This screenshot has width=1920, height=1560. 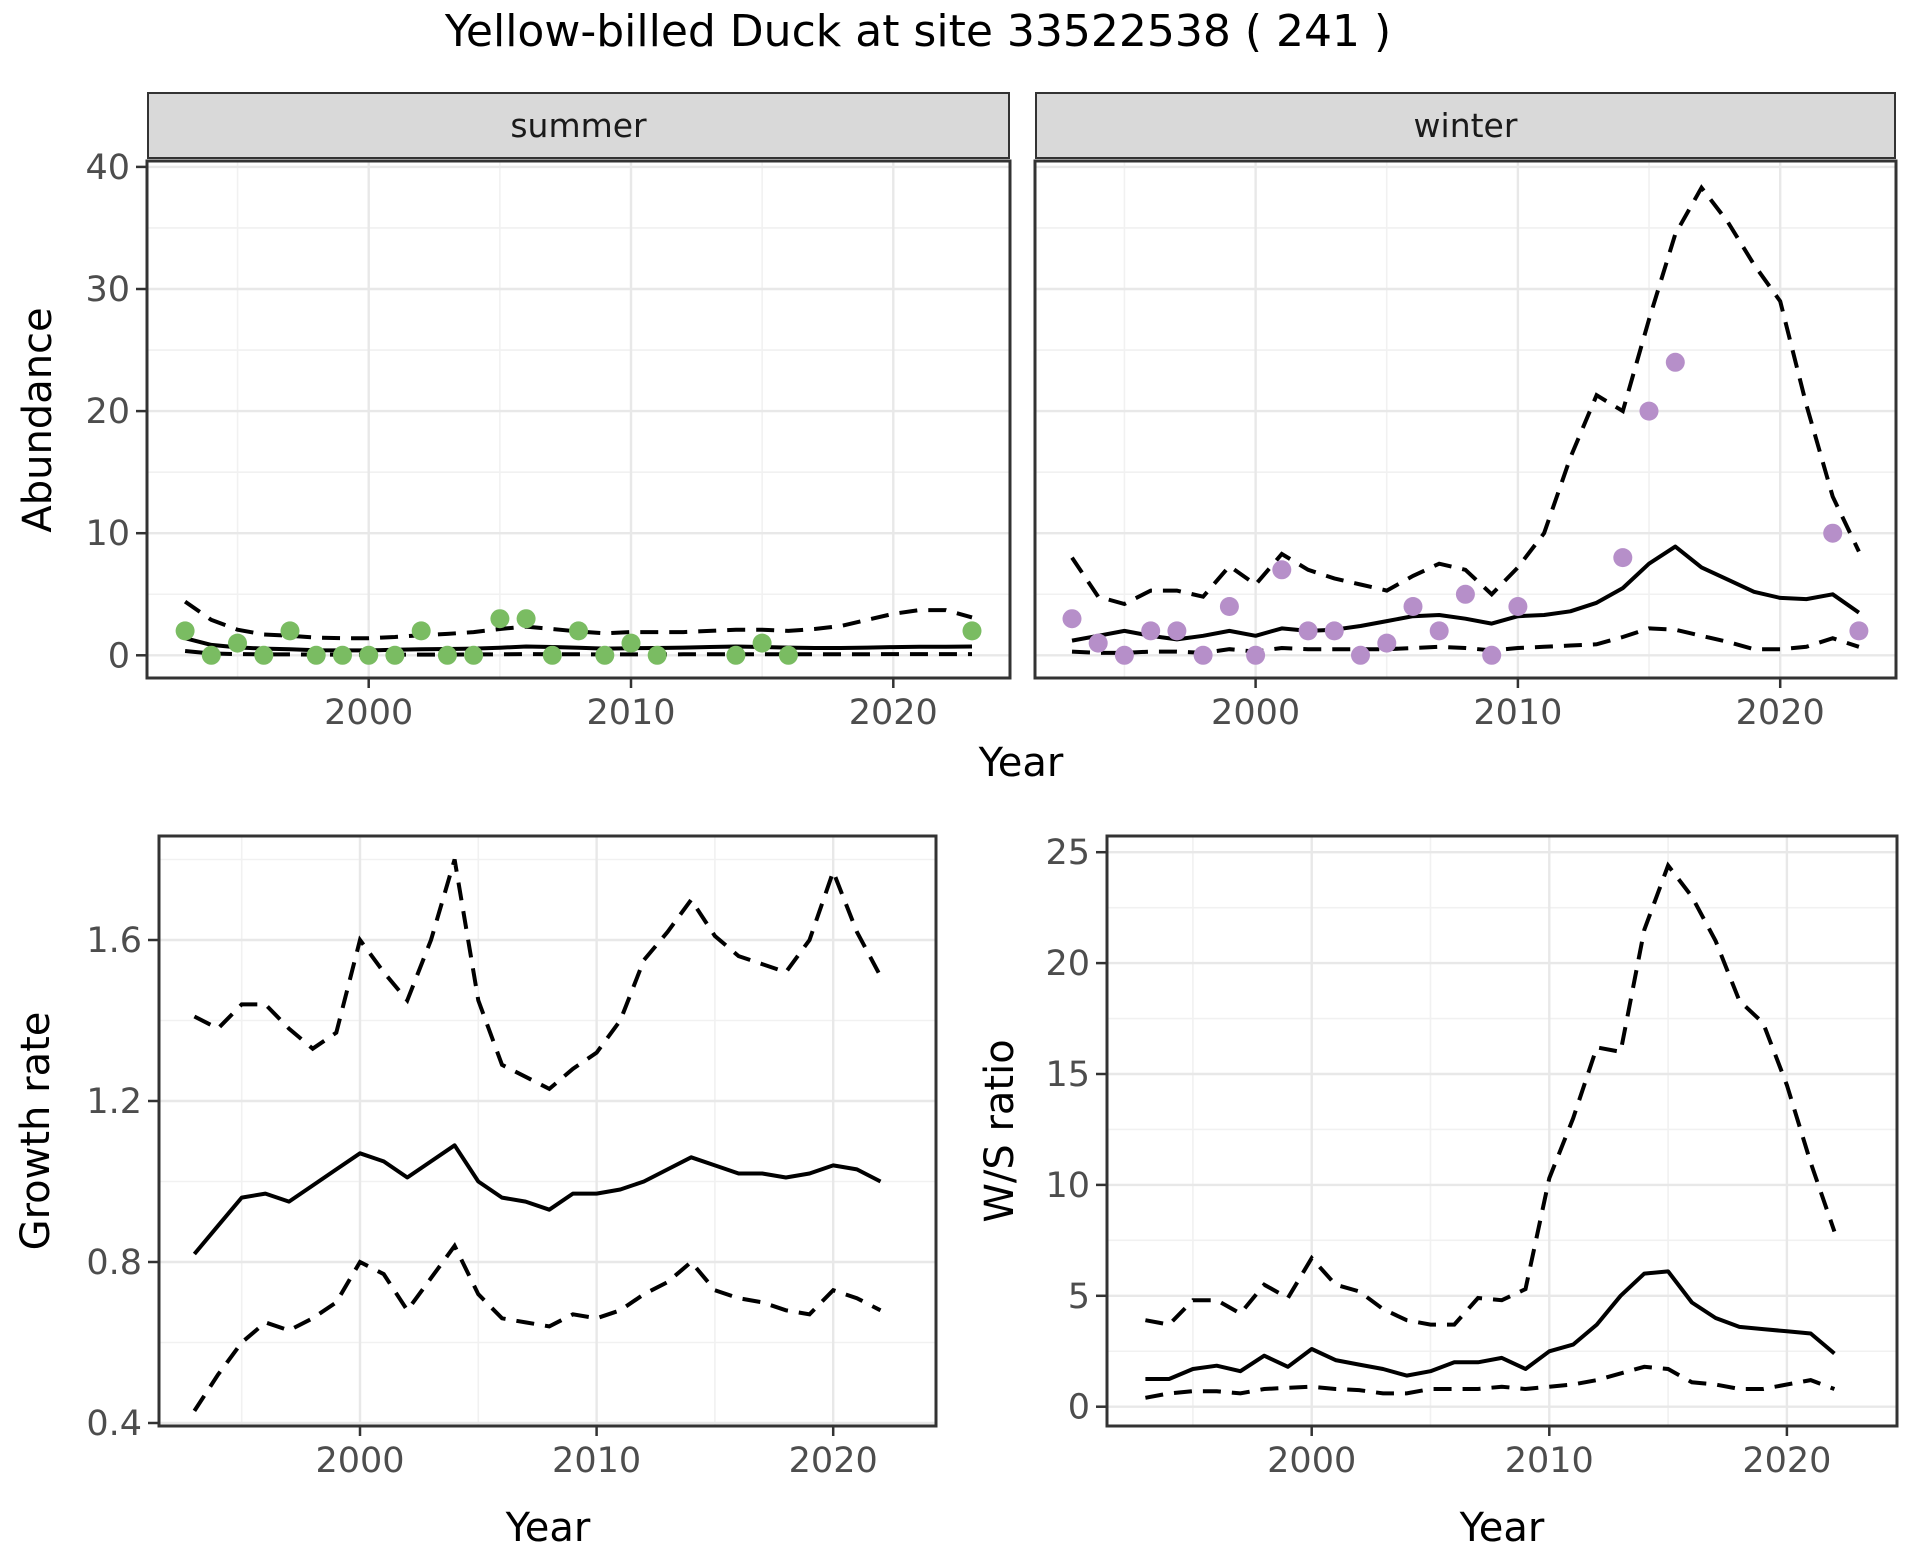 I want to click on facet-strip-winter-label: winter, so click(x=1465, y=125).